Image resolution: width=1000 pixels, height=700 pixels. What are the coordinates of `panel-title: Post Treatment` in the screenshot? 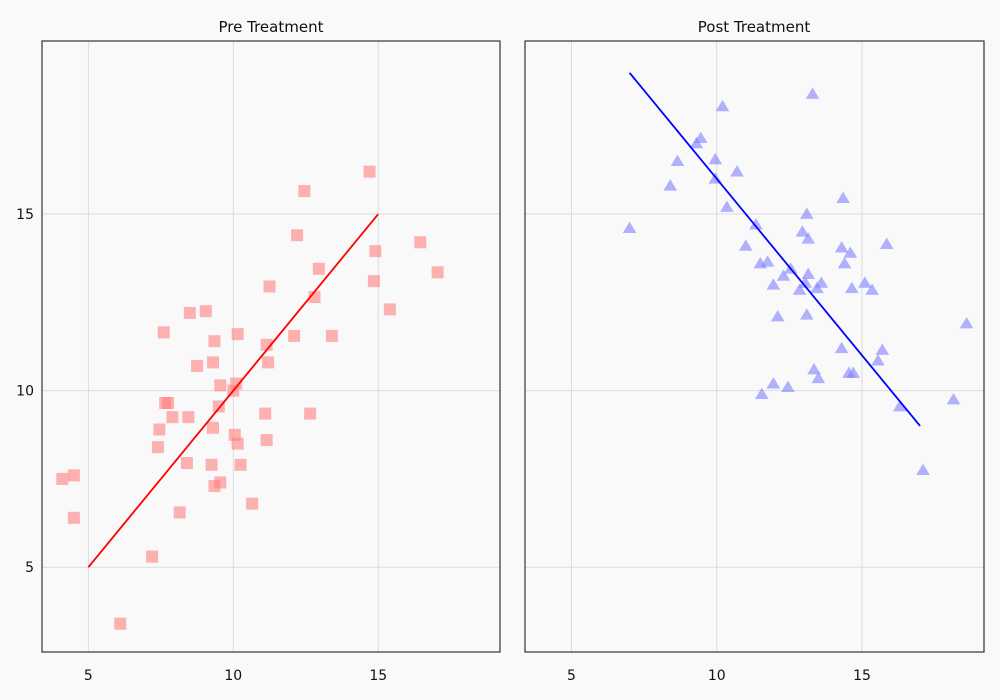 It's located at (754, 27).